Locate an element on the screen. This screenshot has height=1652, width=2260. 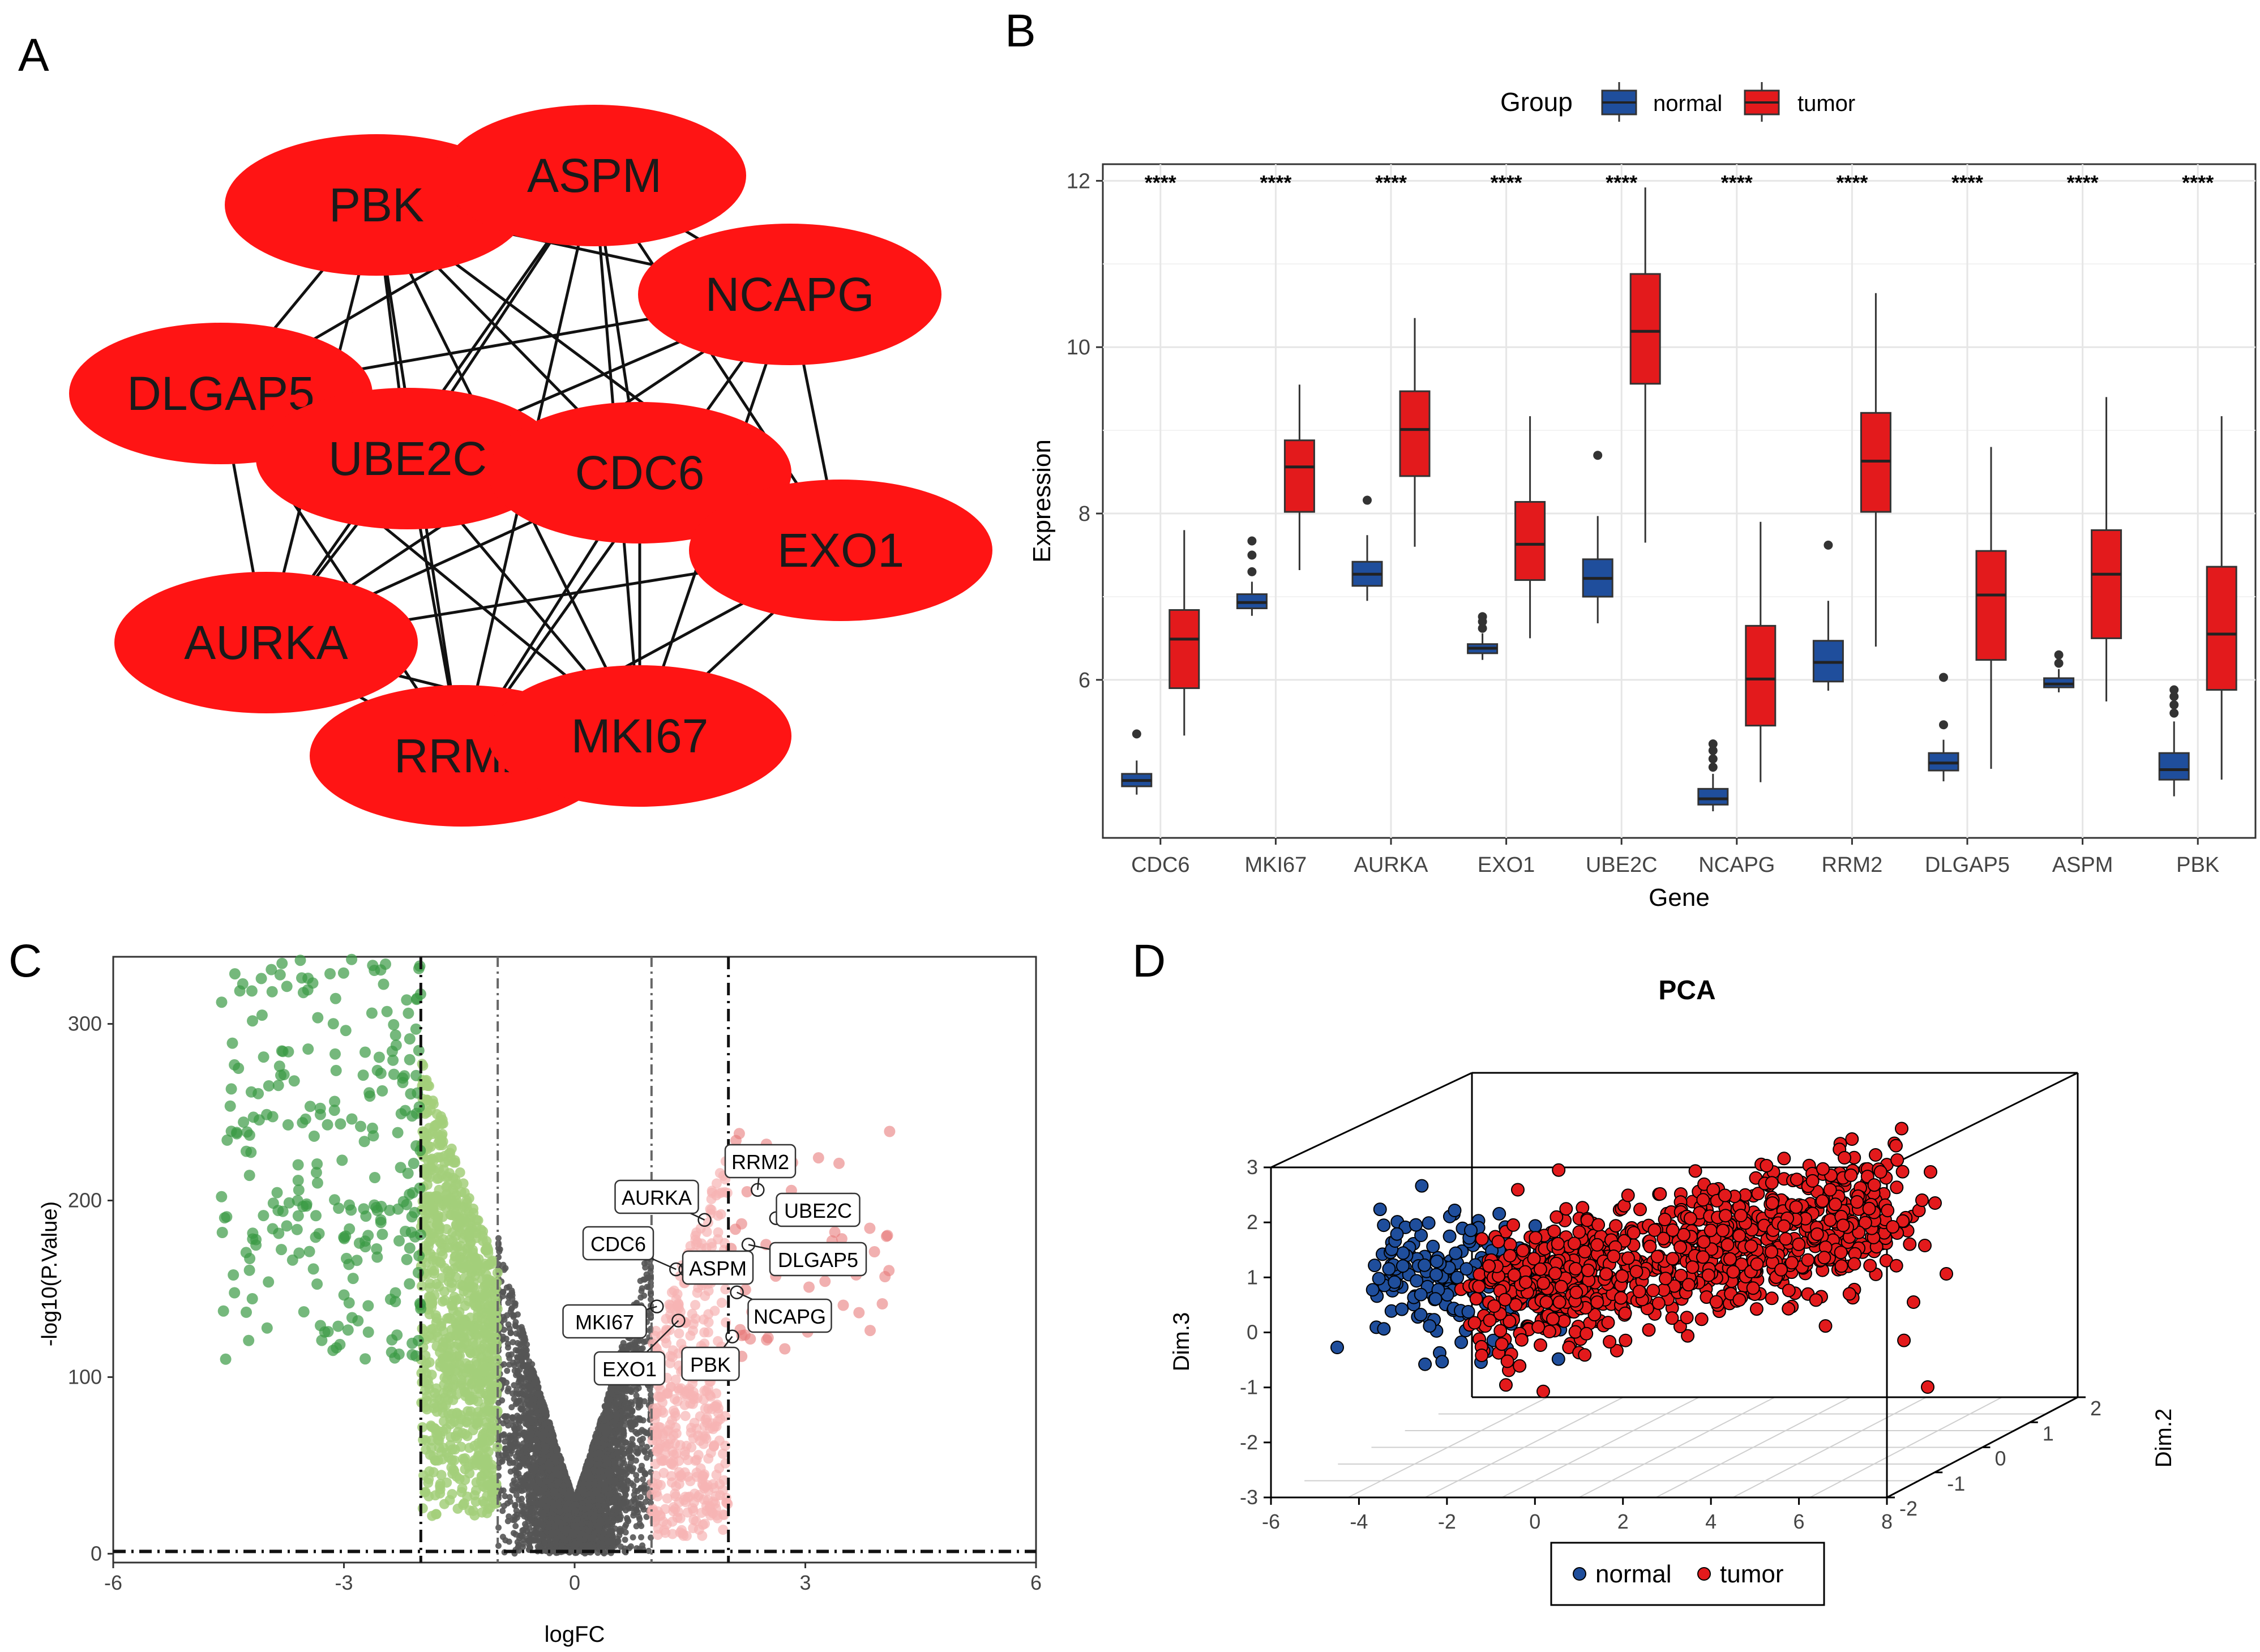
legend-label-normal: normal is located at coordinates (1687, 103).